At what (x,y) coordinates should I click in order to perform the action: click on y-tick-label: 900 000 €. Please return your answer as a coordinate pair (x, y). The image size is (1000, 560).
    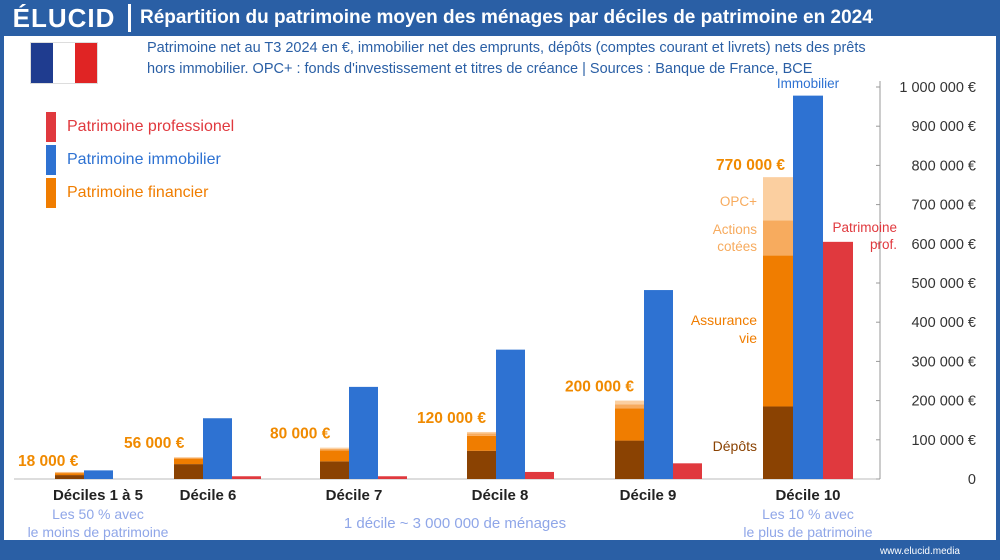
    Looking at the image, I should click on (943, 127).